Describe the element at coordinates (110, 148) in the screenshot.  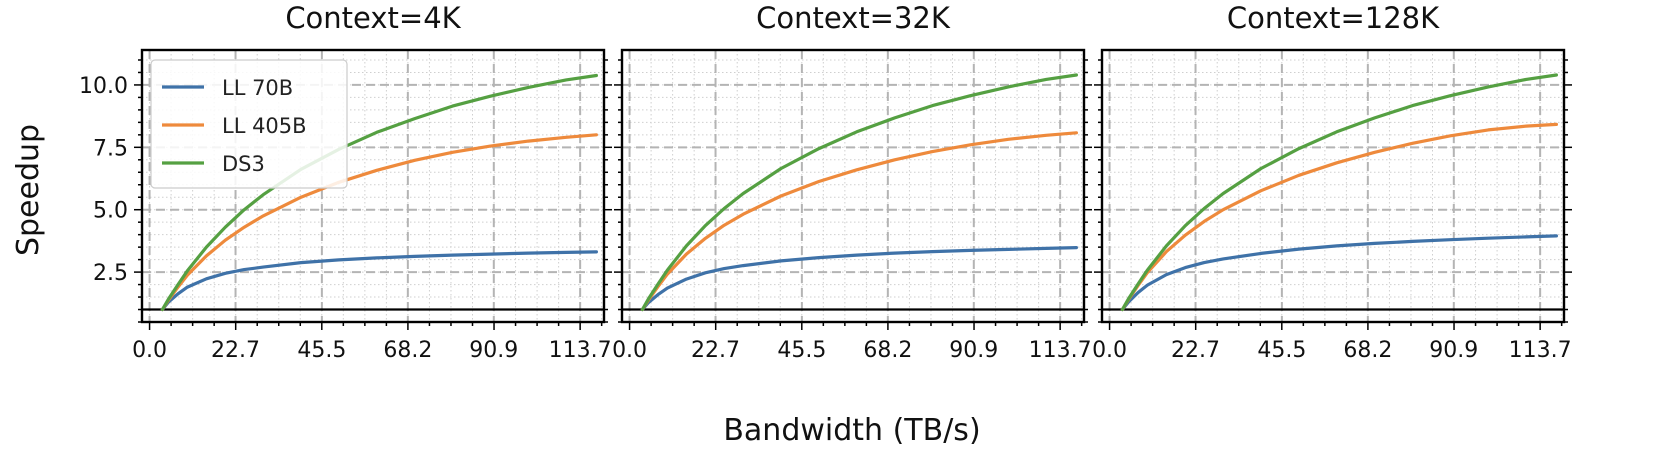
I see `y-tick-label: 7.5` at that location.